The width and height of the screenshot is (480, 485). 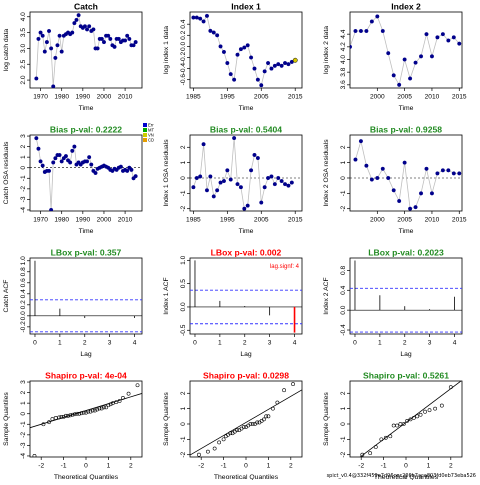 What do you see at coordinates (326, 295) in the screenshot?
I see `y-axis-label: Index 2 ACF` at bounding box center [326, 295].